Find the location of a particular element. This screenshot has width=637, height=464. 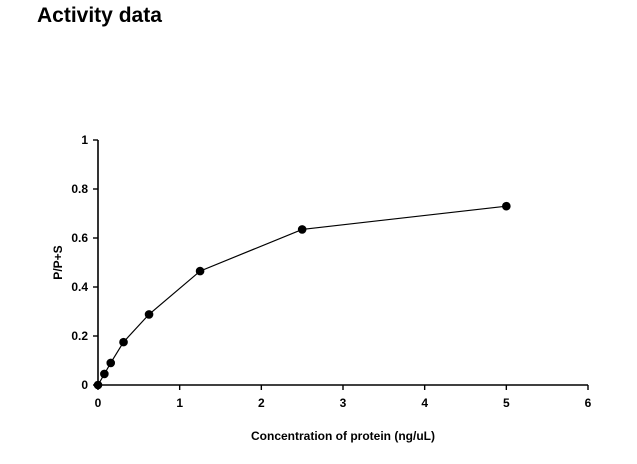

x-axis-label: Concentration of protein (ng/uL) is located at coordinates (343, 436).